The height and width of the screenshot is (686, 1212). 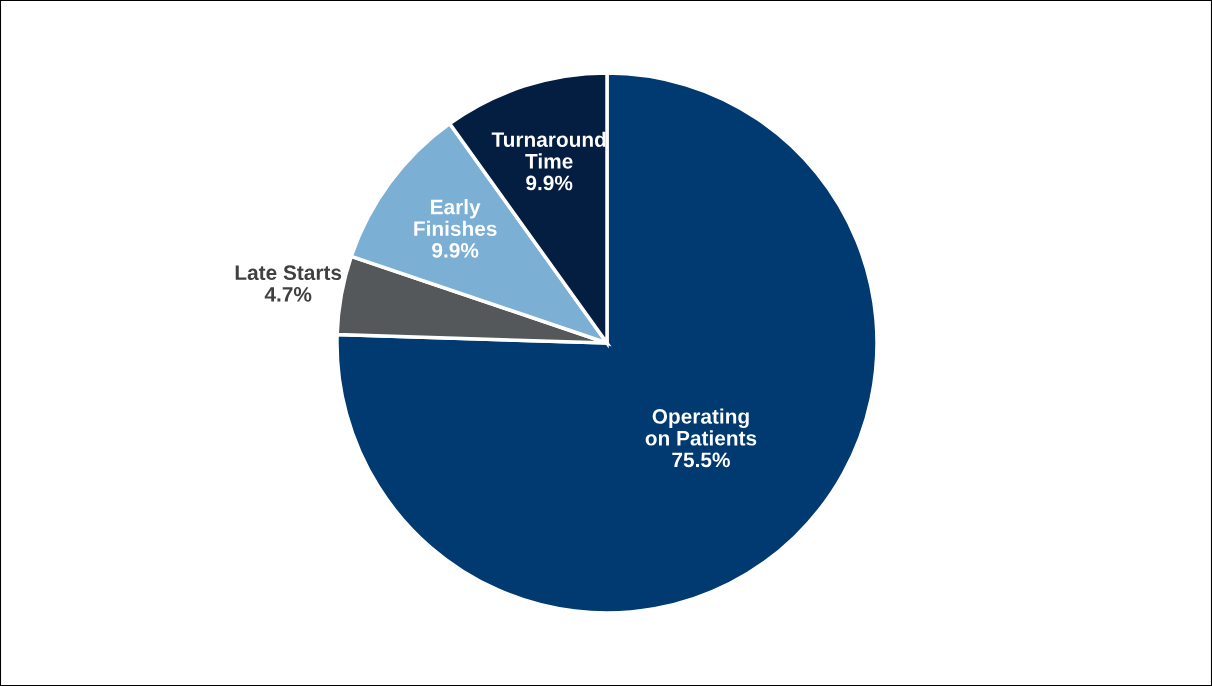 I want to click on data-label: 4.7%, so click(x=288, y=294).